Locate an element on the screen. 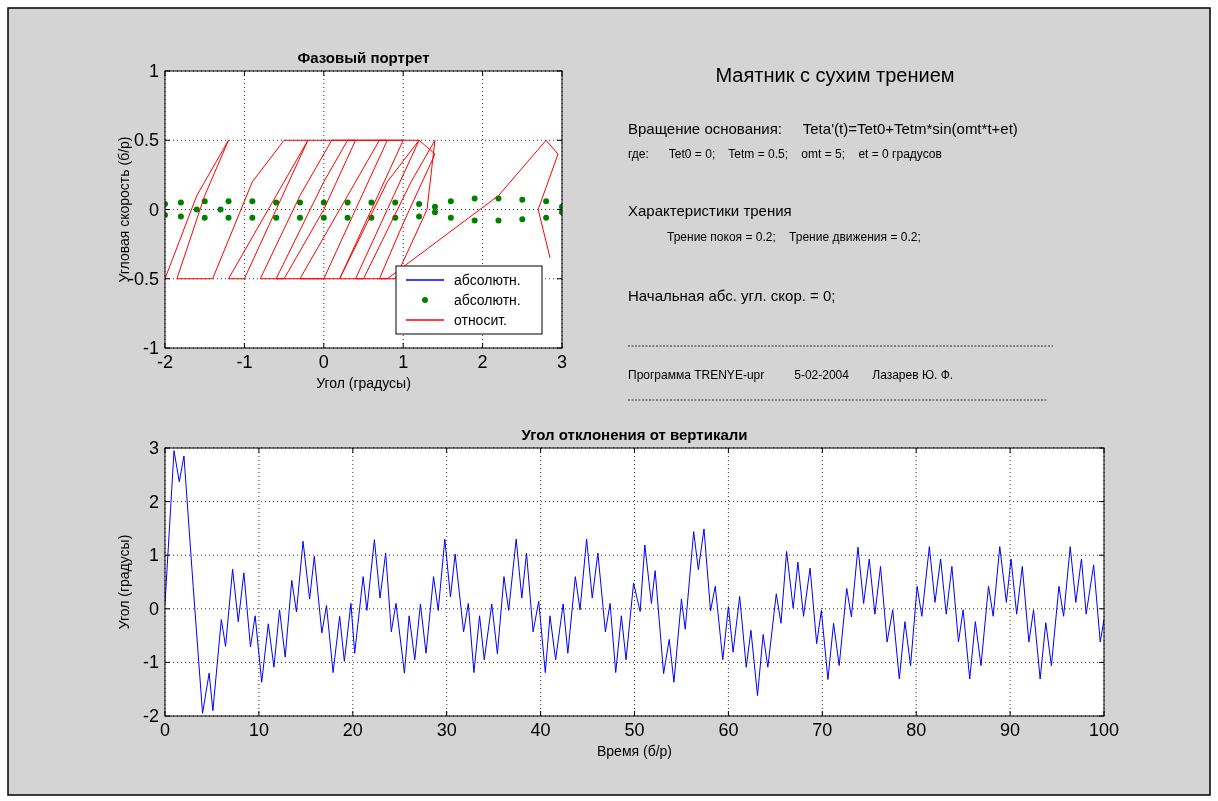 This screenshot has width=1218, height=801. y-axis-title: Угол (градусы) is located at coordinates (124, 582).